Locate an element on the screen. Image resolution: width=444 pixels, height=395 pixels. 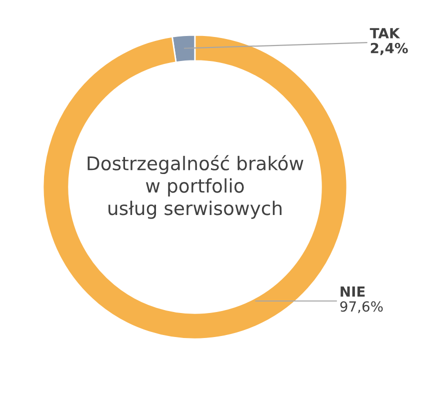
slice-label: NIE is located at coordinates (352, 291).